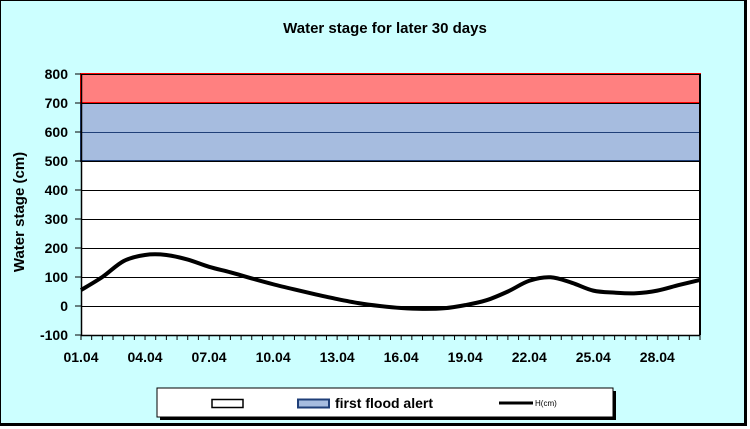 This screenshot has height=429, width=750. I want to click on y-tick-label: 700, so click(57, 103).